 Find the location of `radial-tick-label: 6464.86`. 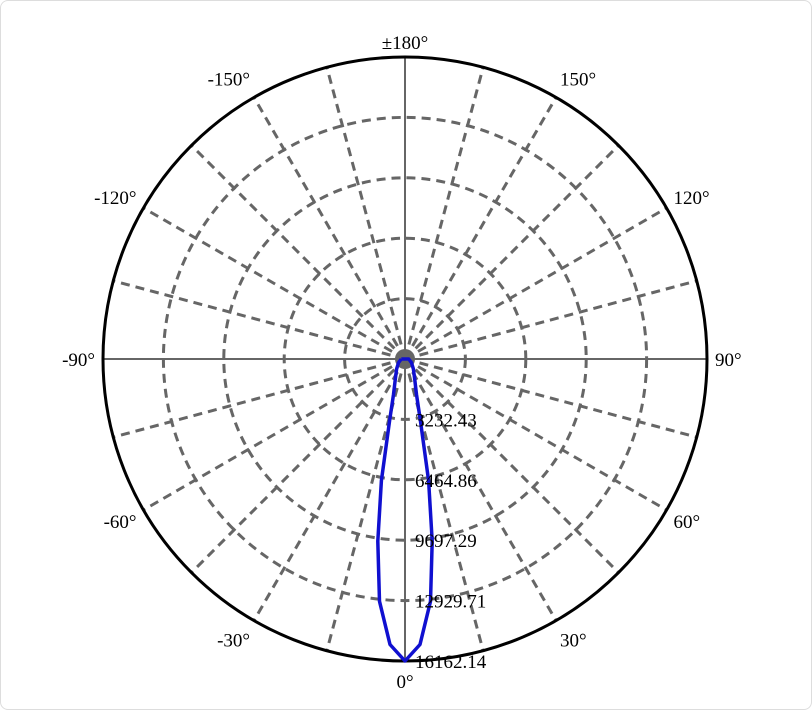

radial-tick-label: 6464.86 is located at coordinates (446, 481).